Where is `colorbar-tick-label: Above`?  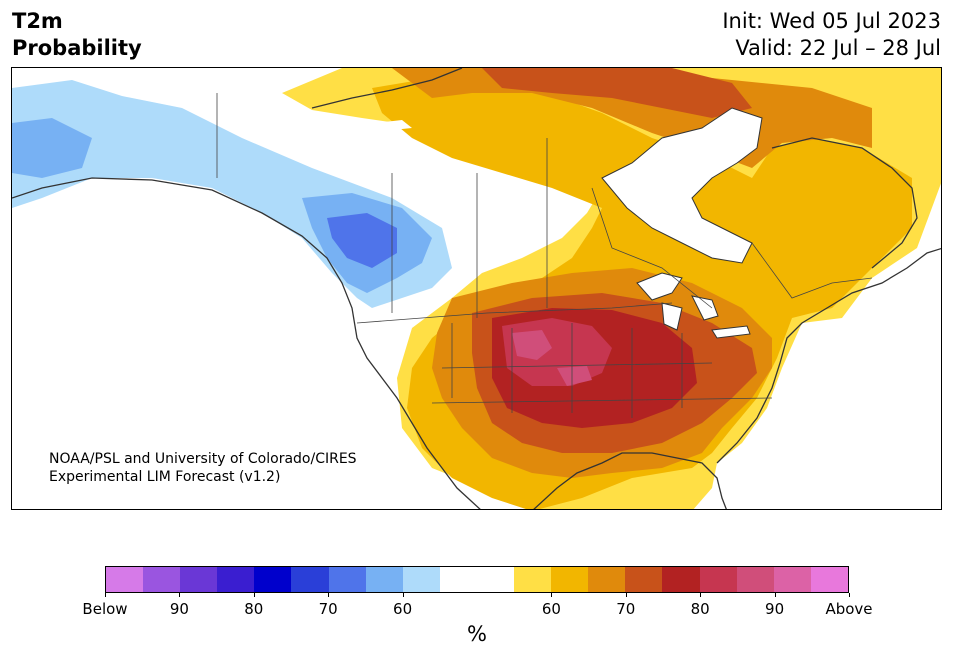
colorbar-tick-label: Above is located at coordinates (849, 609).